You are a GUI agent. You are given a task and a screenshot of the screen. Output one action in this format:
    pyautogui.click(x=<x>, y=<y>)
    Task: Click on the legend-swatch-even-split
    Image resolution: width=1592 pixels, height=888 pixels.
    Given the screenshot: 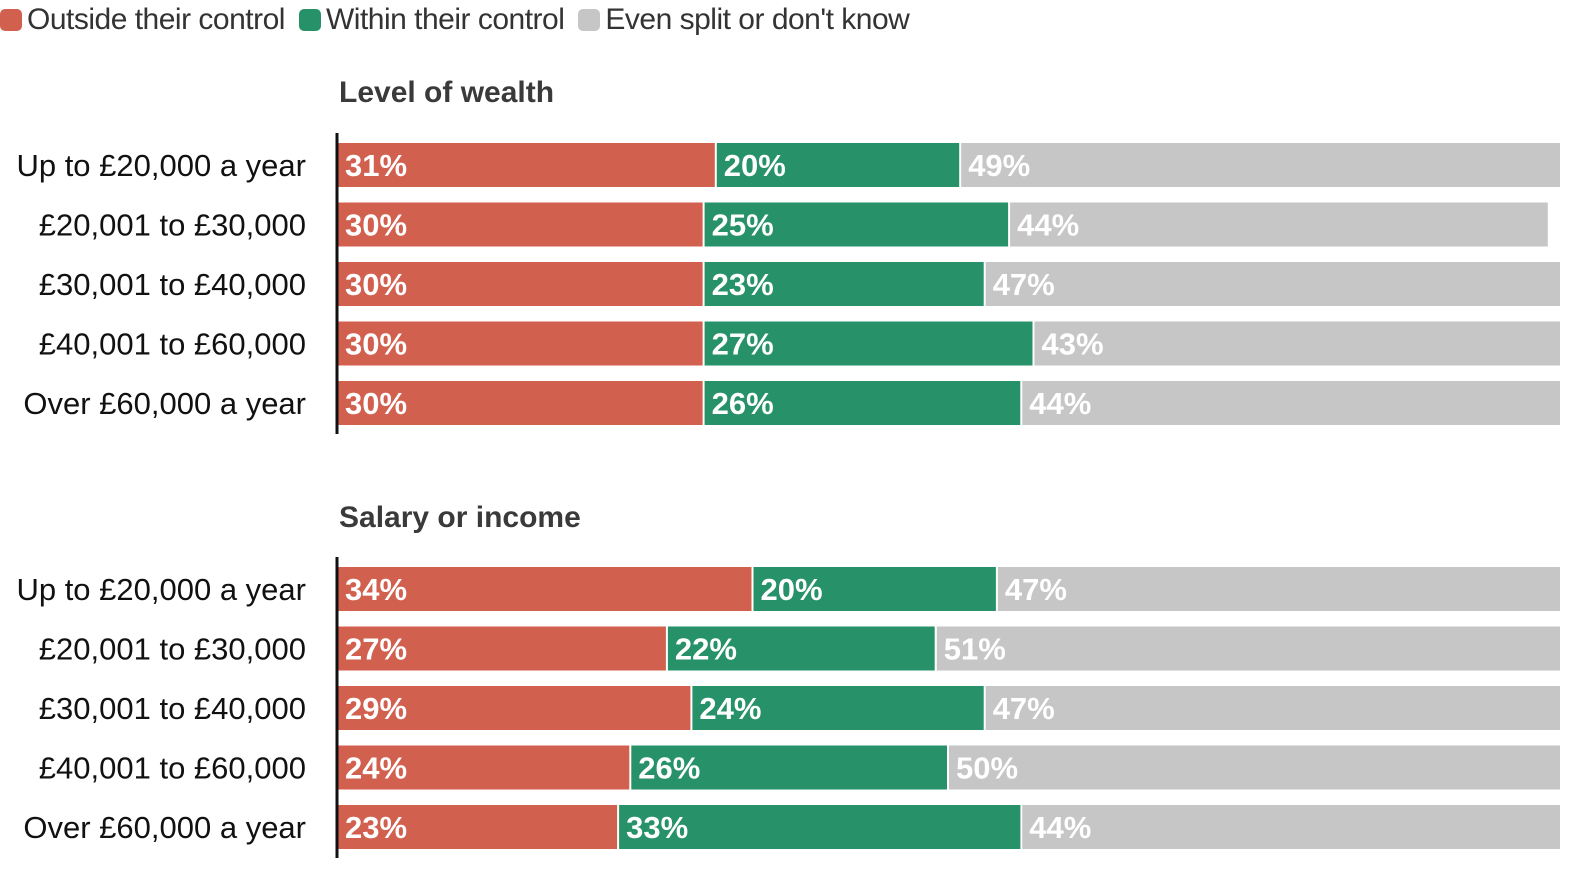 What is the action you would take?
    pyautogui.click(x=589, y=20)
    